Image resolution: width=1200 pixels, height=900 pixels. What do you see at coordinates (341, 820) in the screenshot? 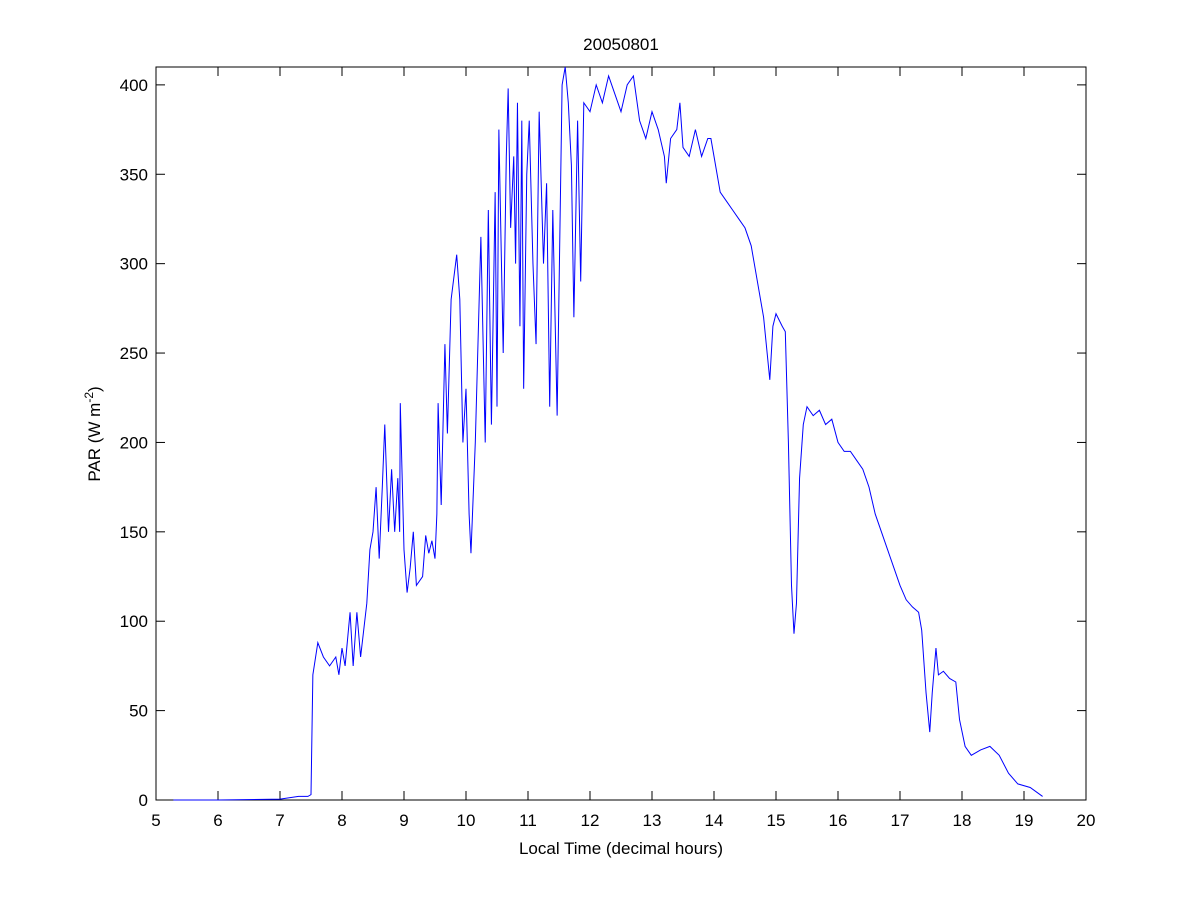
I see `x-tick-label: 8` at bounding box center [341, 820].